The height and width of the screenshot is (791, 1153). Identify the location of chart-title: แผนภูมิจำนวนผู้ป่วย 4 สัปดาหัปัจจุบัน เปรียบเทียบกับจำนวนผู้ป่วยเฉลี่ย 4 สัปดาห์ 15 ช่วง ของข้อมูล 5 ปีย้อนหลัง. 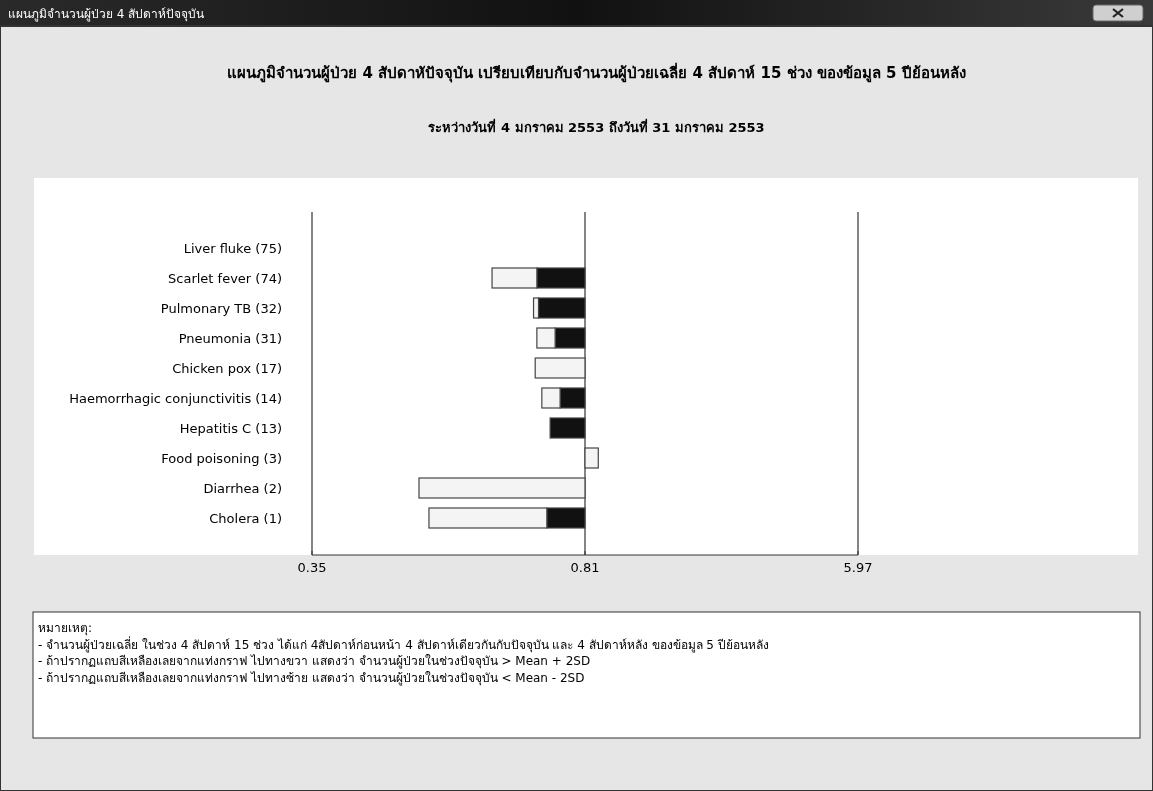
(596, 72).